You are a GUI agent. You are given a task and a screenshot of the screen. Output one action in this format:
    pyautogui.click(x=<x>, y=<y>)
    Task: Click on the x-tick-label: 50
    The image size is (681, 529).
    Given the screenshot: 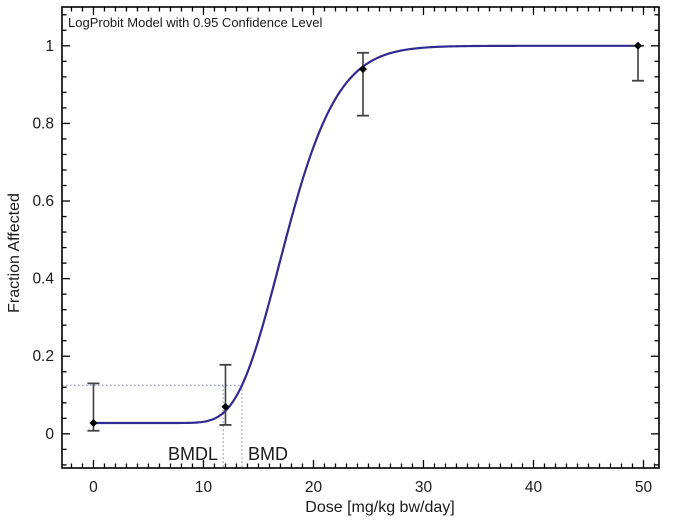 What is the action you would take?
    pyautogui.click(x=644, y=487)
    